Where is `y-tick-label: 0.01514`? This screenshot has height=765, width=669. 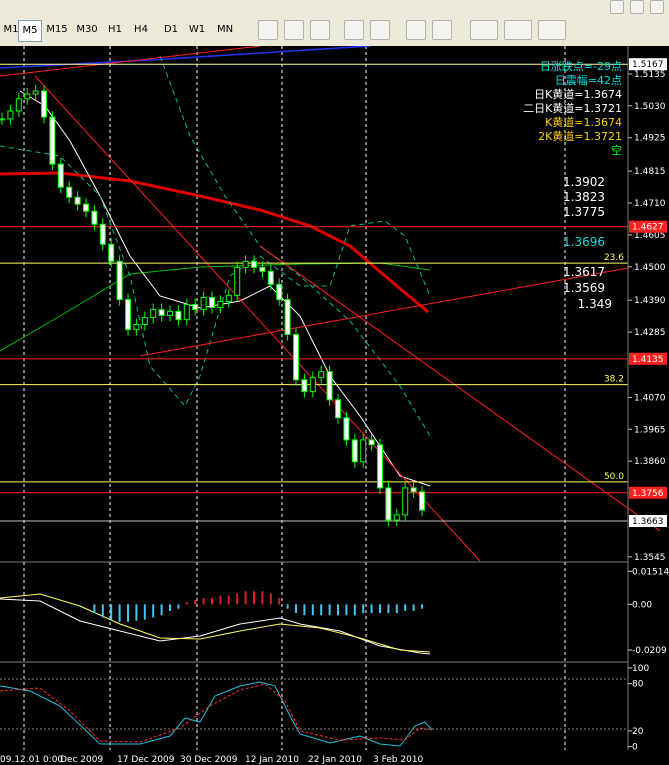
y-tick-label: 0.01514 is located at coordinates (650, 572).